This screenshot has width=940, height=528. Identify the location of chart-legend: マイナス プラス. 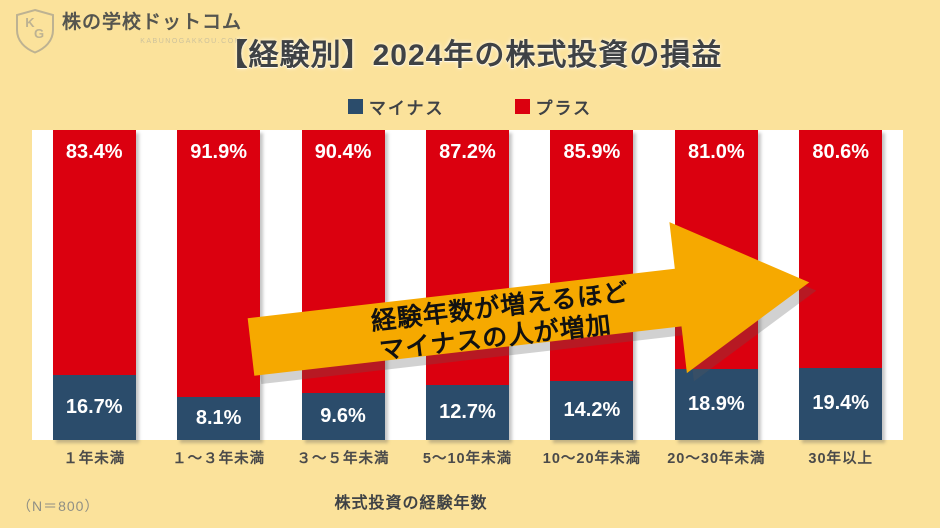
(470, 106).